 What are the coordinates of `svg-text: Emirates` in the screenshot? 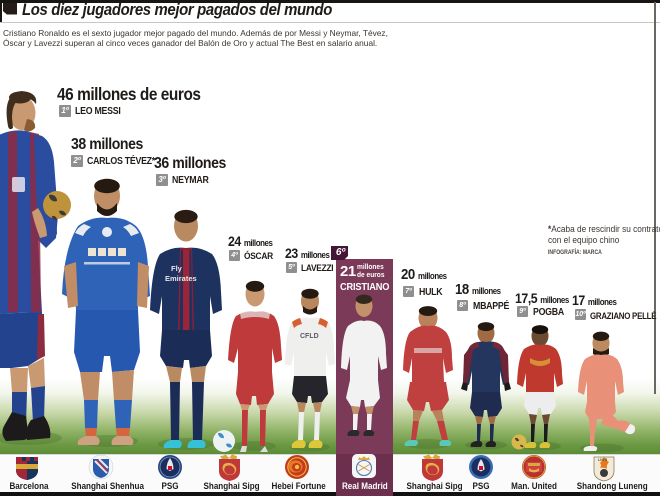 It's located at (181, 278).